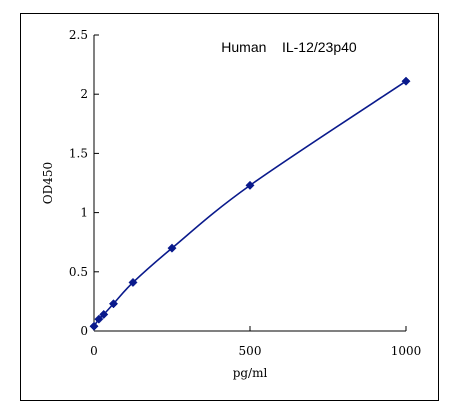 The image size is (452, 413). What do you see at coordinates (48, 183) in the screenshot?
I see `y-axis-title: OD450` at bounding box center [48, 183].